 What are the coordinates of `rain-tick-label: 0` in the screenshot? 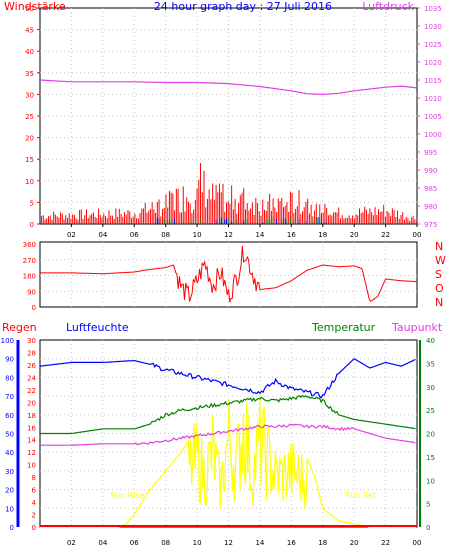 It's located at (34, 528).